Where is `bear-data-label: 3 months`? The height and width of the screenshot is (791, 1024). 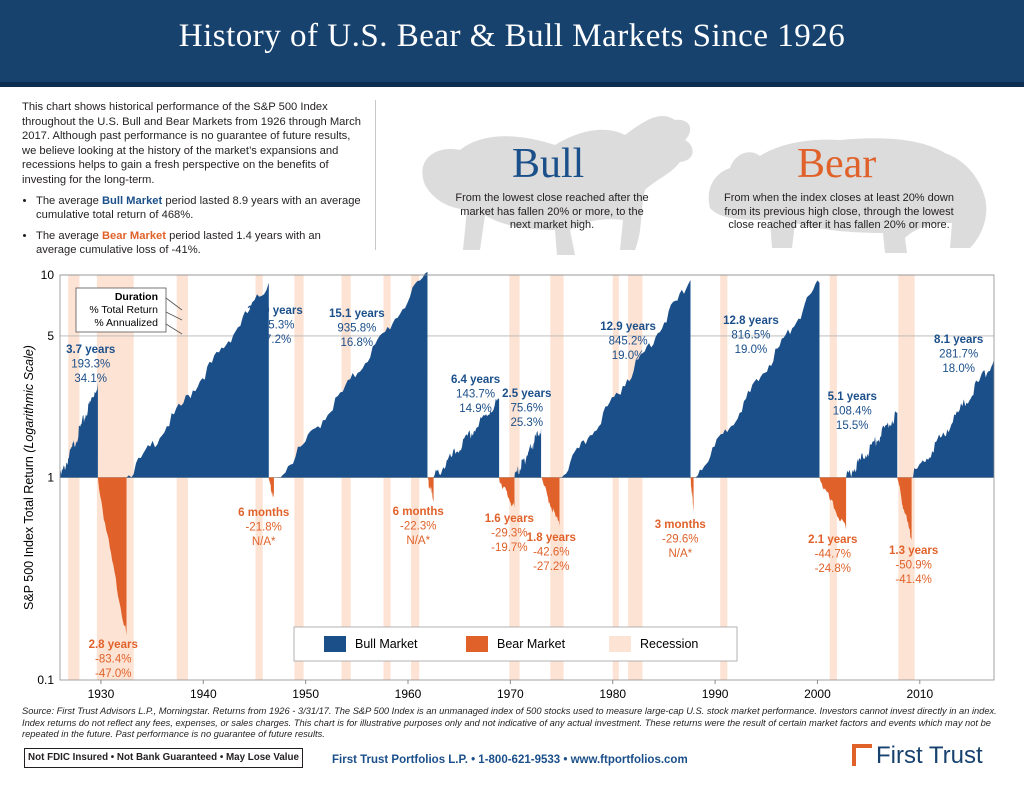
bear-data-label: 3 months is located at coordinates (680, 525).